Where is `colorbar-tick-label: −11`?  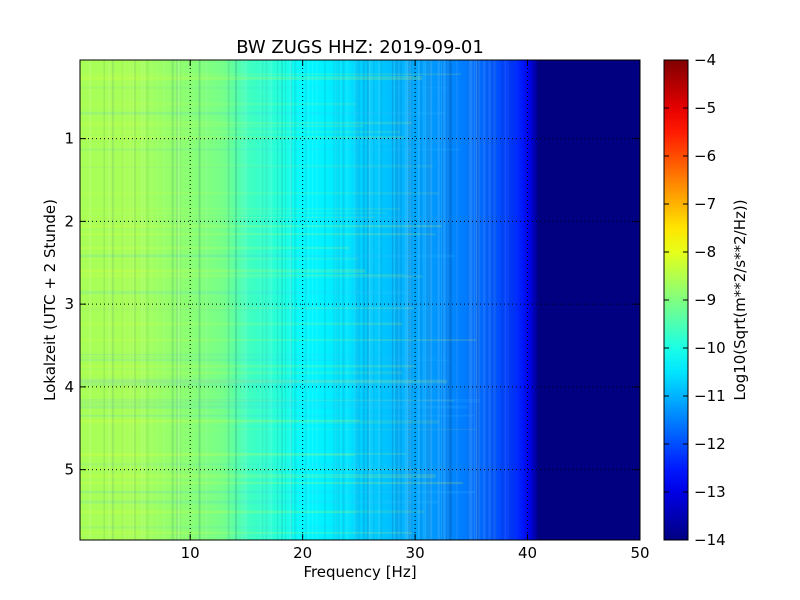 colorbar-tick-label: −11 is located at coordinates (710, 396).